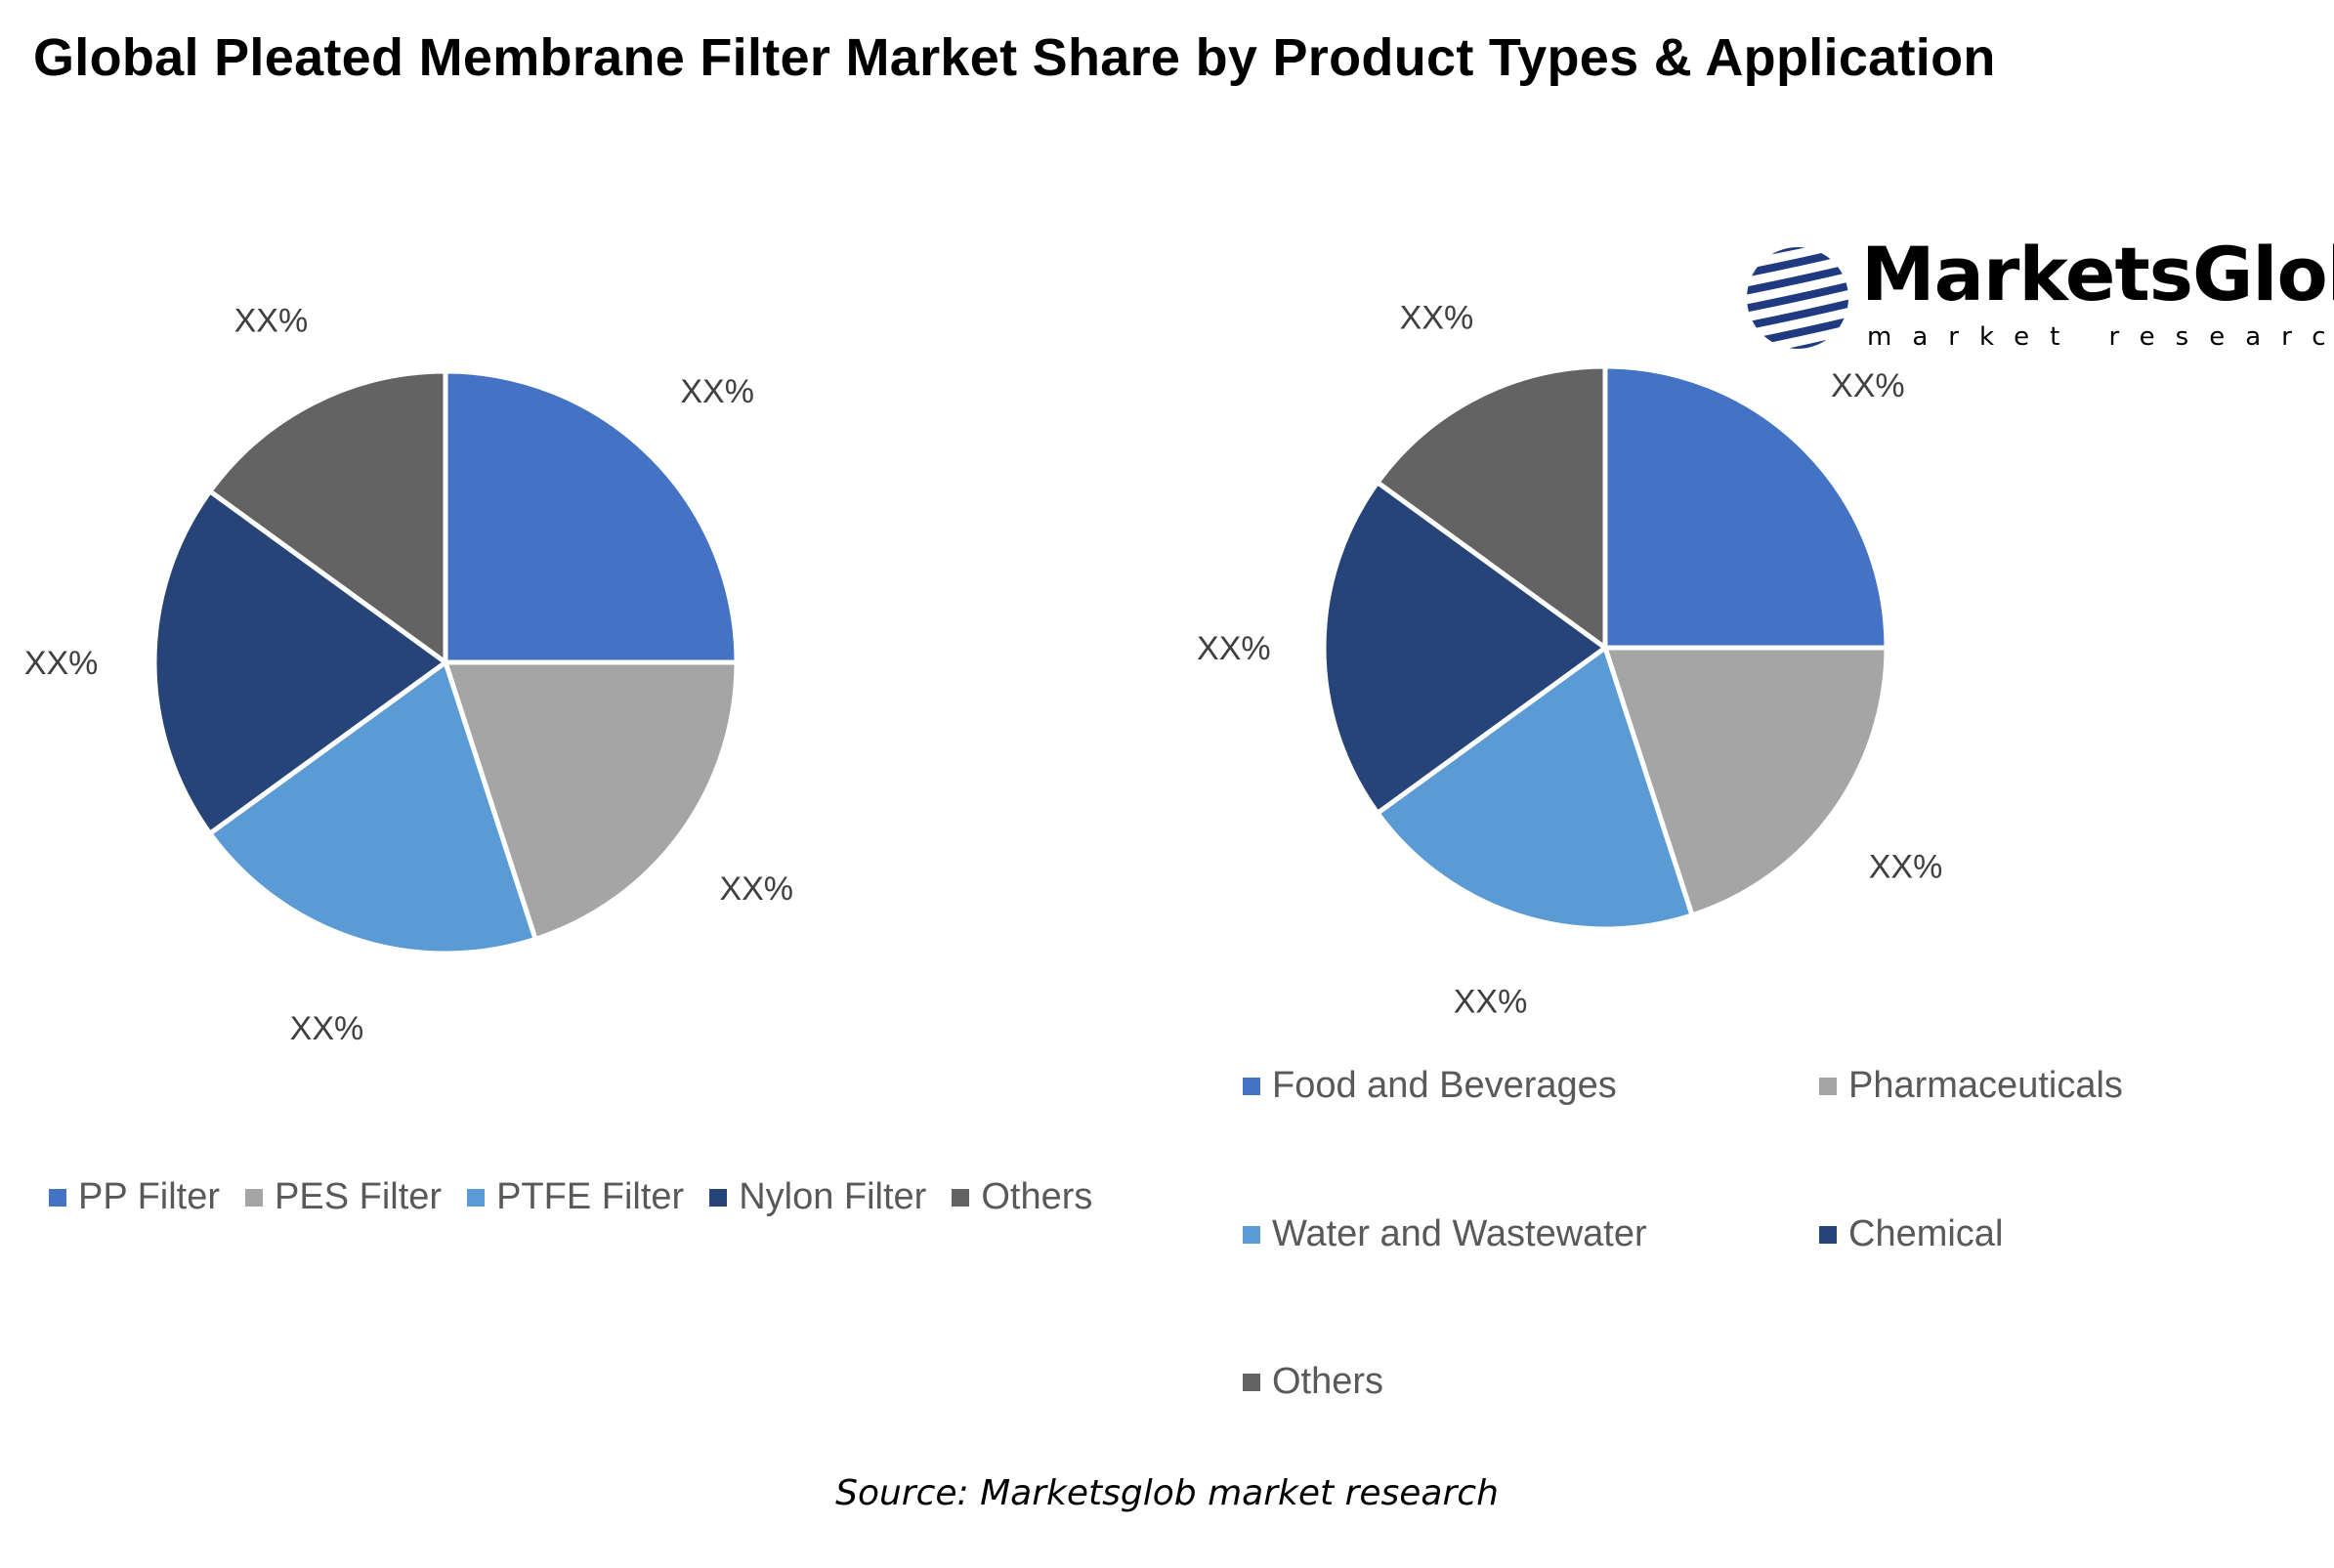 The image size is (2334, 1568). Describe the element at coordinates (2097, 274) in the screenshot. I see `logo-name: MarketsGlob` at that location.